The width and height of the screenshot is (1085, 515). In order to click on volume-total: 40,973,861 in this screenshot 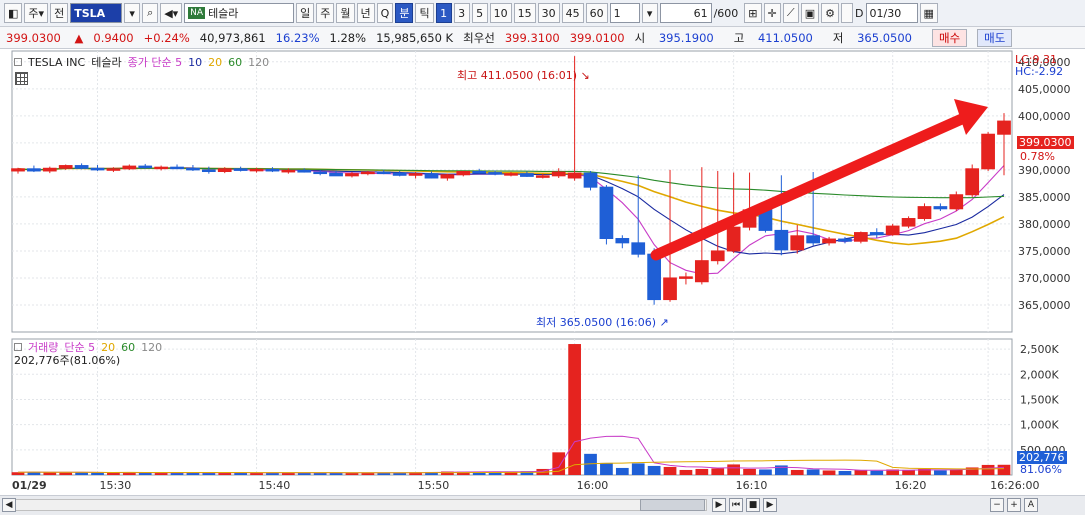, I will do `click(232, 37)`.